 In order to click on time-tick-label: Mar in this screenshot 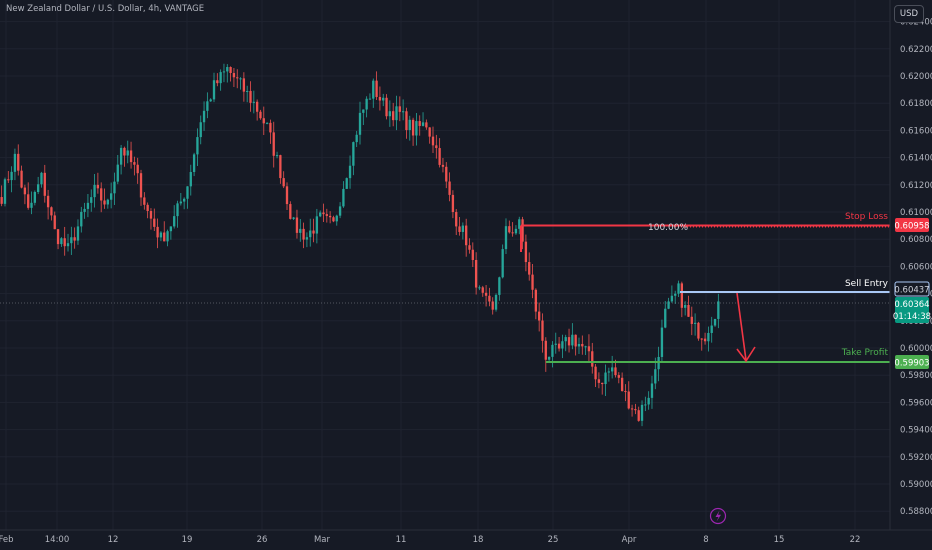, I will do `click(322, 540)`.